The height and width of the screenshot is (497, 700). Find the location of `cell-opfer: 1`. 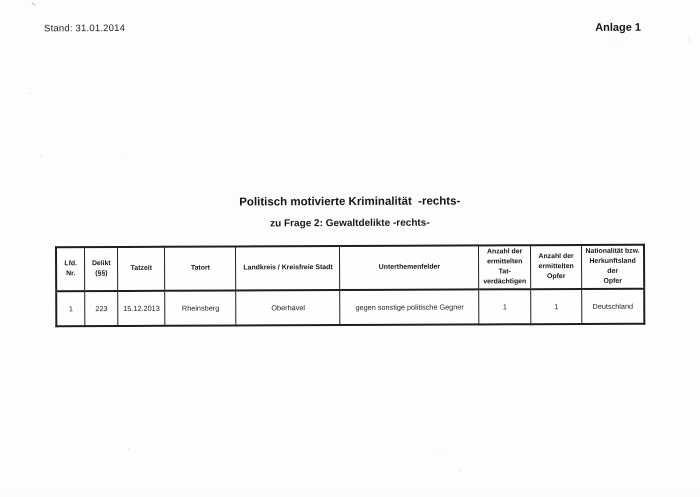

cell-opfer: 1 is located at coordinates (556, 306).